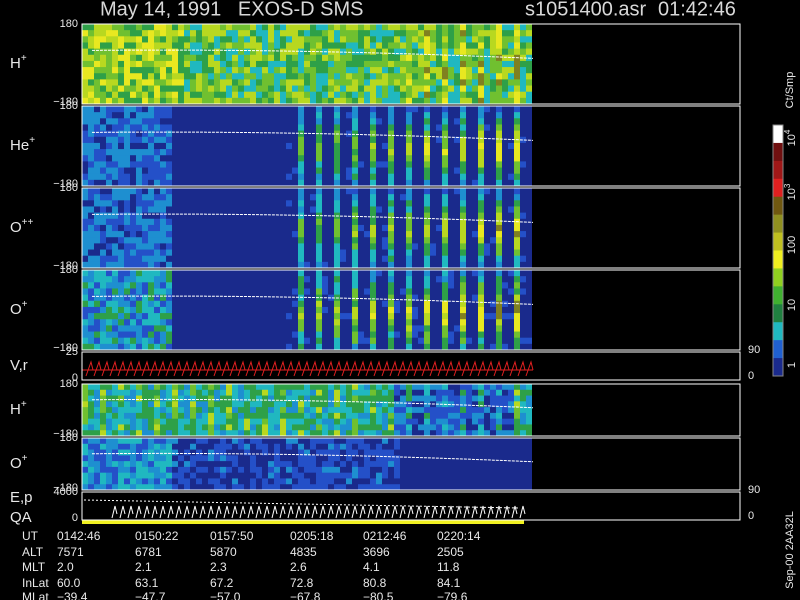 The height and width of the screenshot is (600, 800). What do you see at coordinates (18, 408) in the screenshot?
I see `panel-label: H+` at bounding box center [18, 408].